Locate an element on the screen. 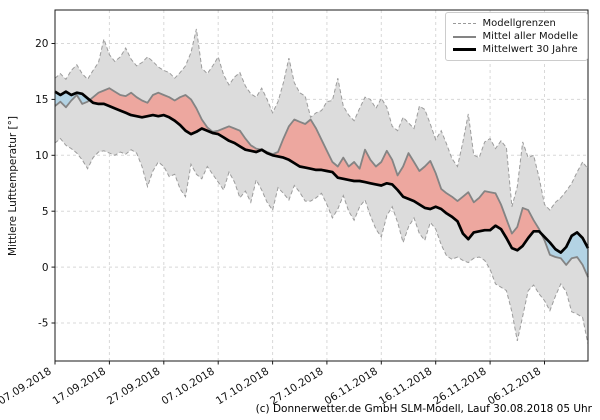 Image resolution: width=600 pixels, height=420 pixels. x-tick-label: 27.10.2018 is located at coordinates (296, 386).